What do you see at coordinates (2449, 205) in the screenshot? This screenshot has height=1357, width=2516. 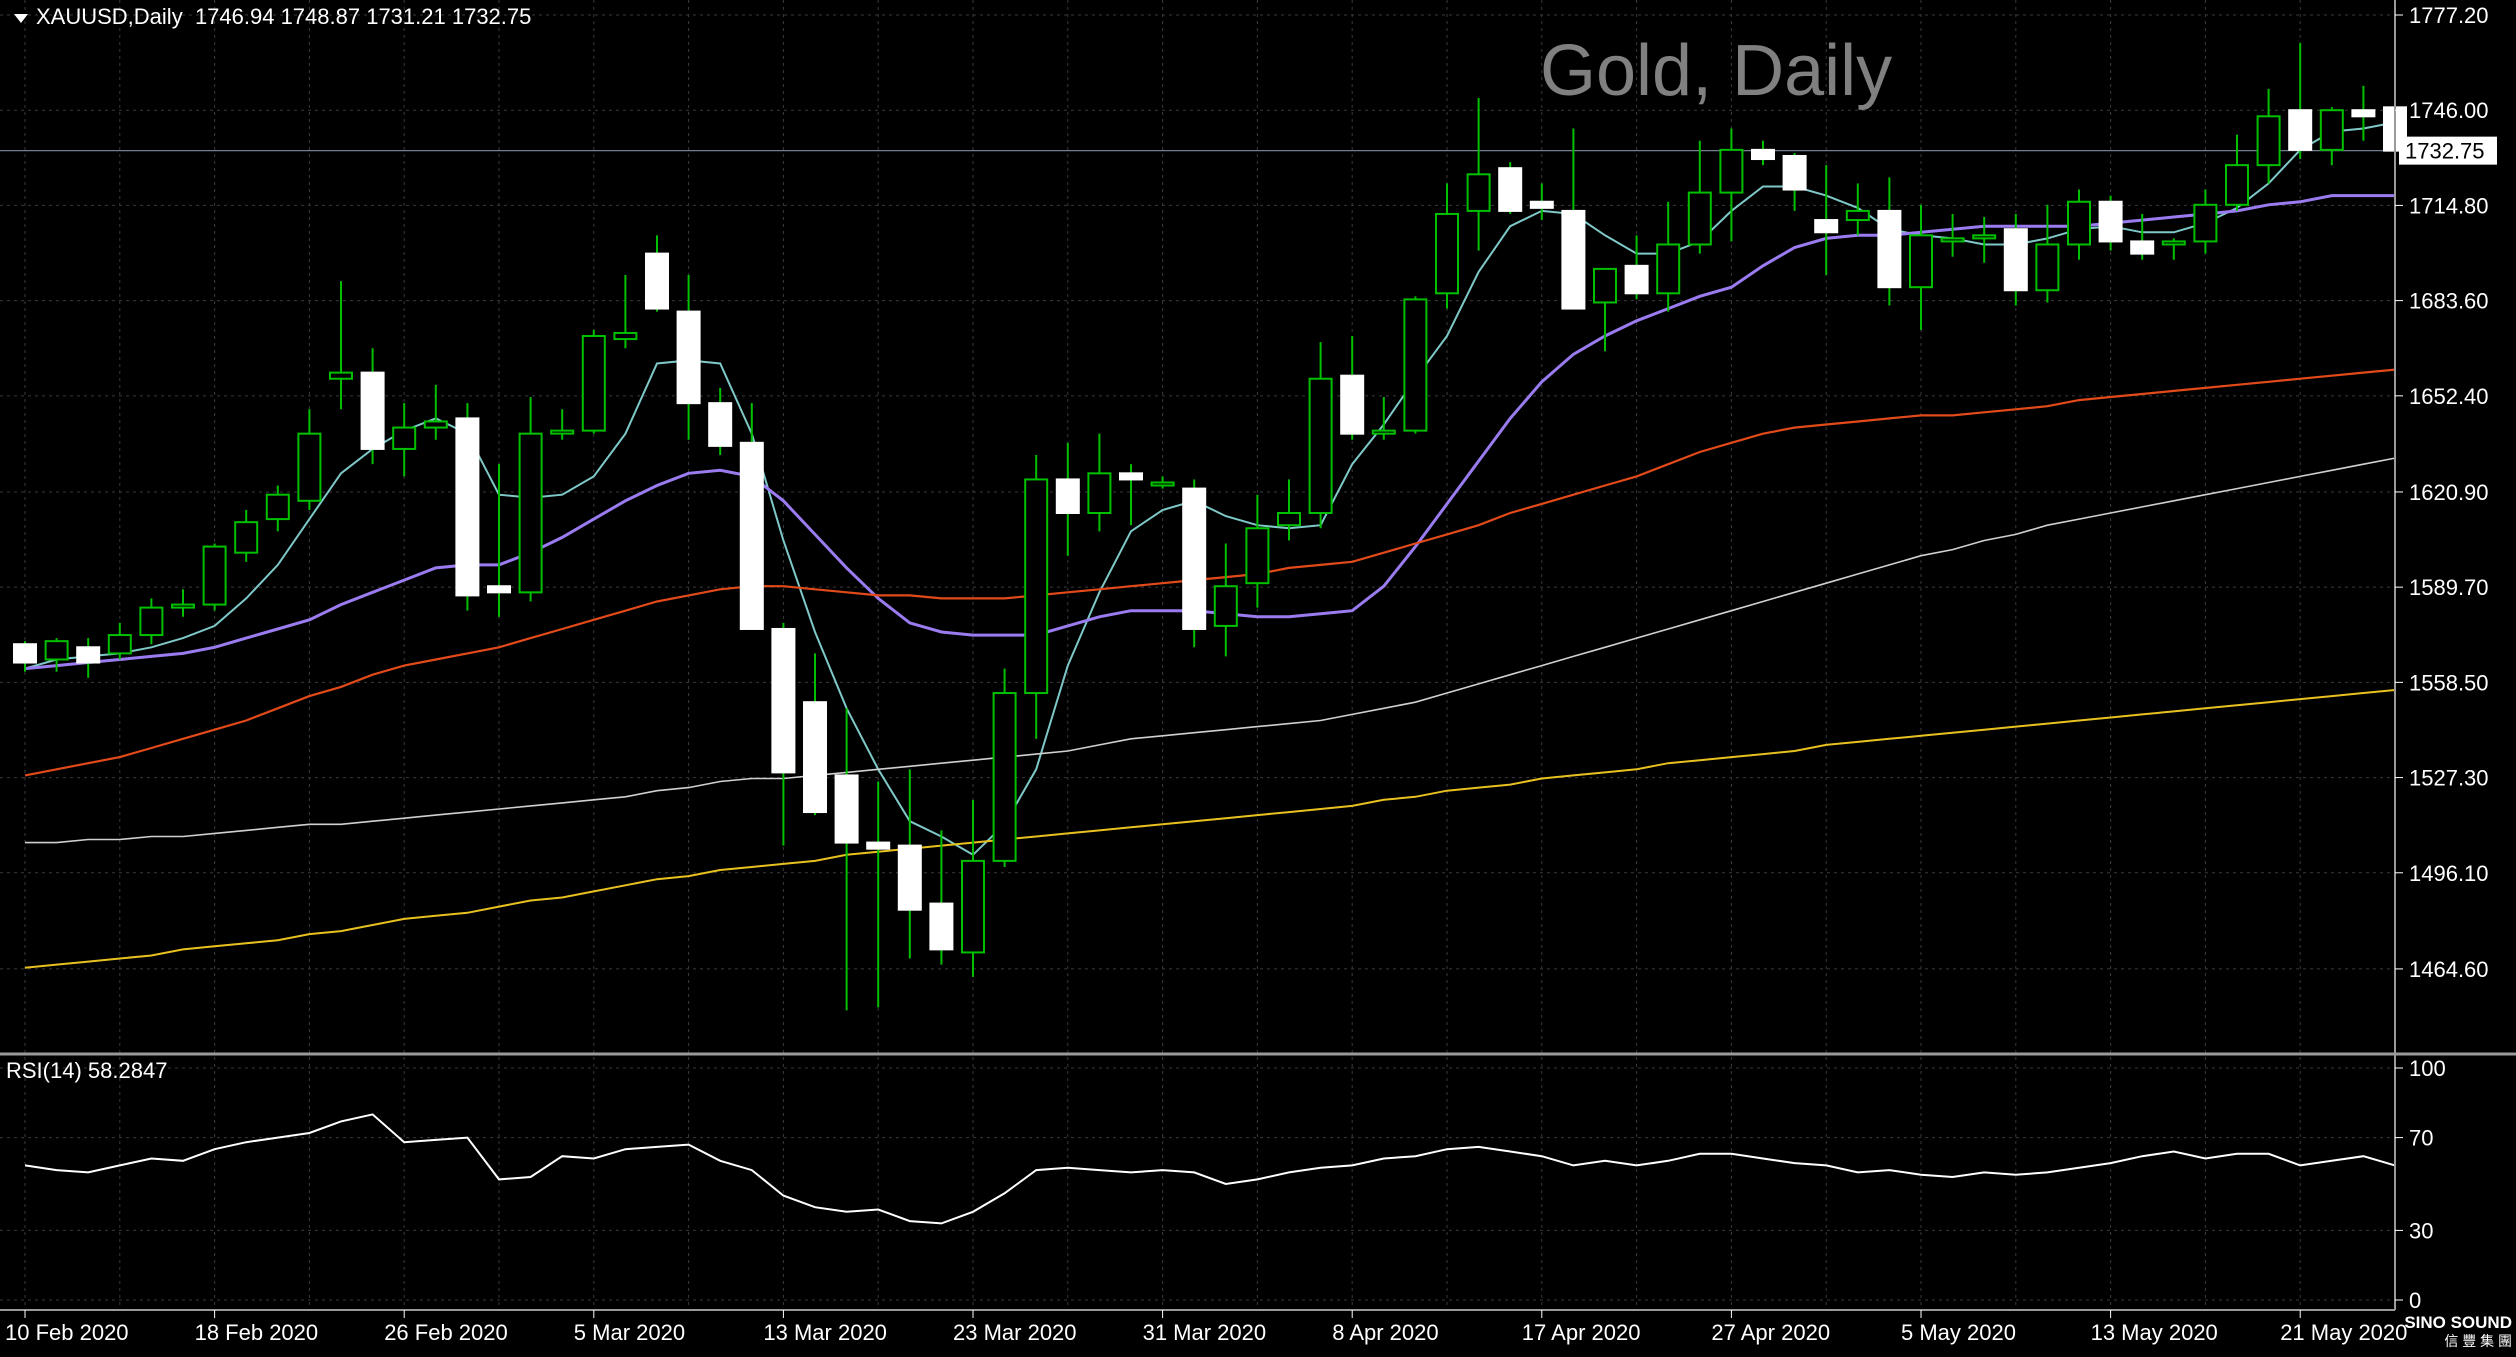 I see `price-tick-label: 1714.80` at bounding box center [2449, 205].